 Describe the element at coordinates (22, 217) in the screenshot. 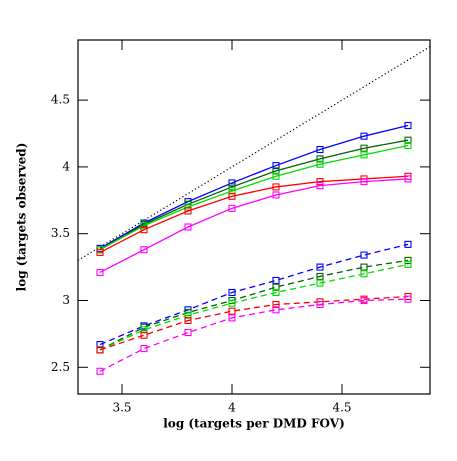

I see `y-axis-label: log (targets observed)` at that location.